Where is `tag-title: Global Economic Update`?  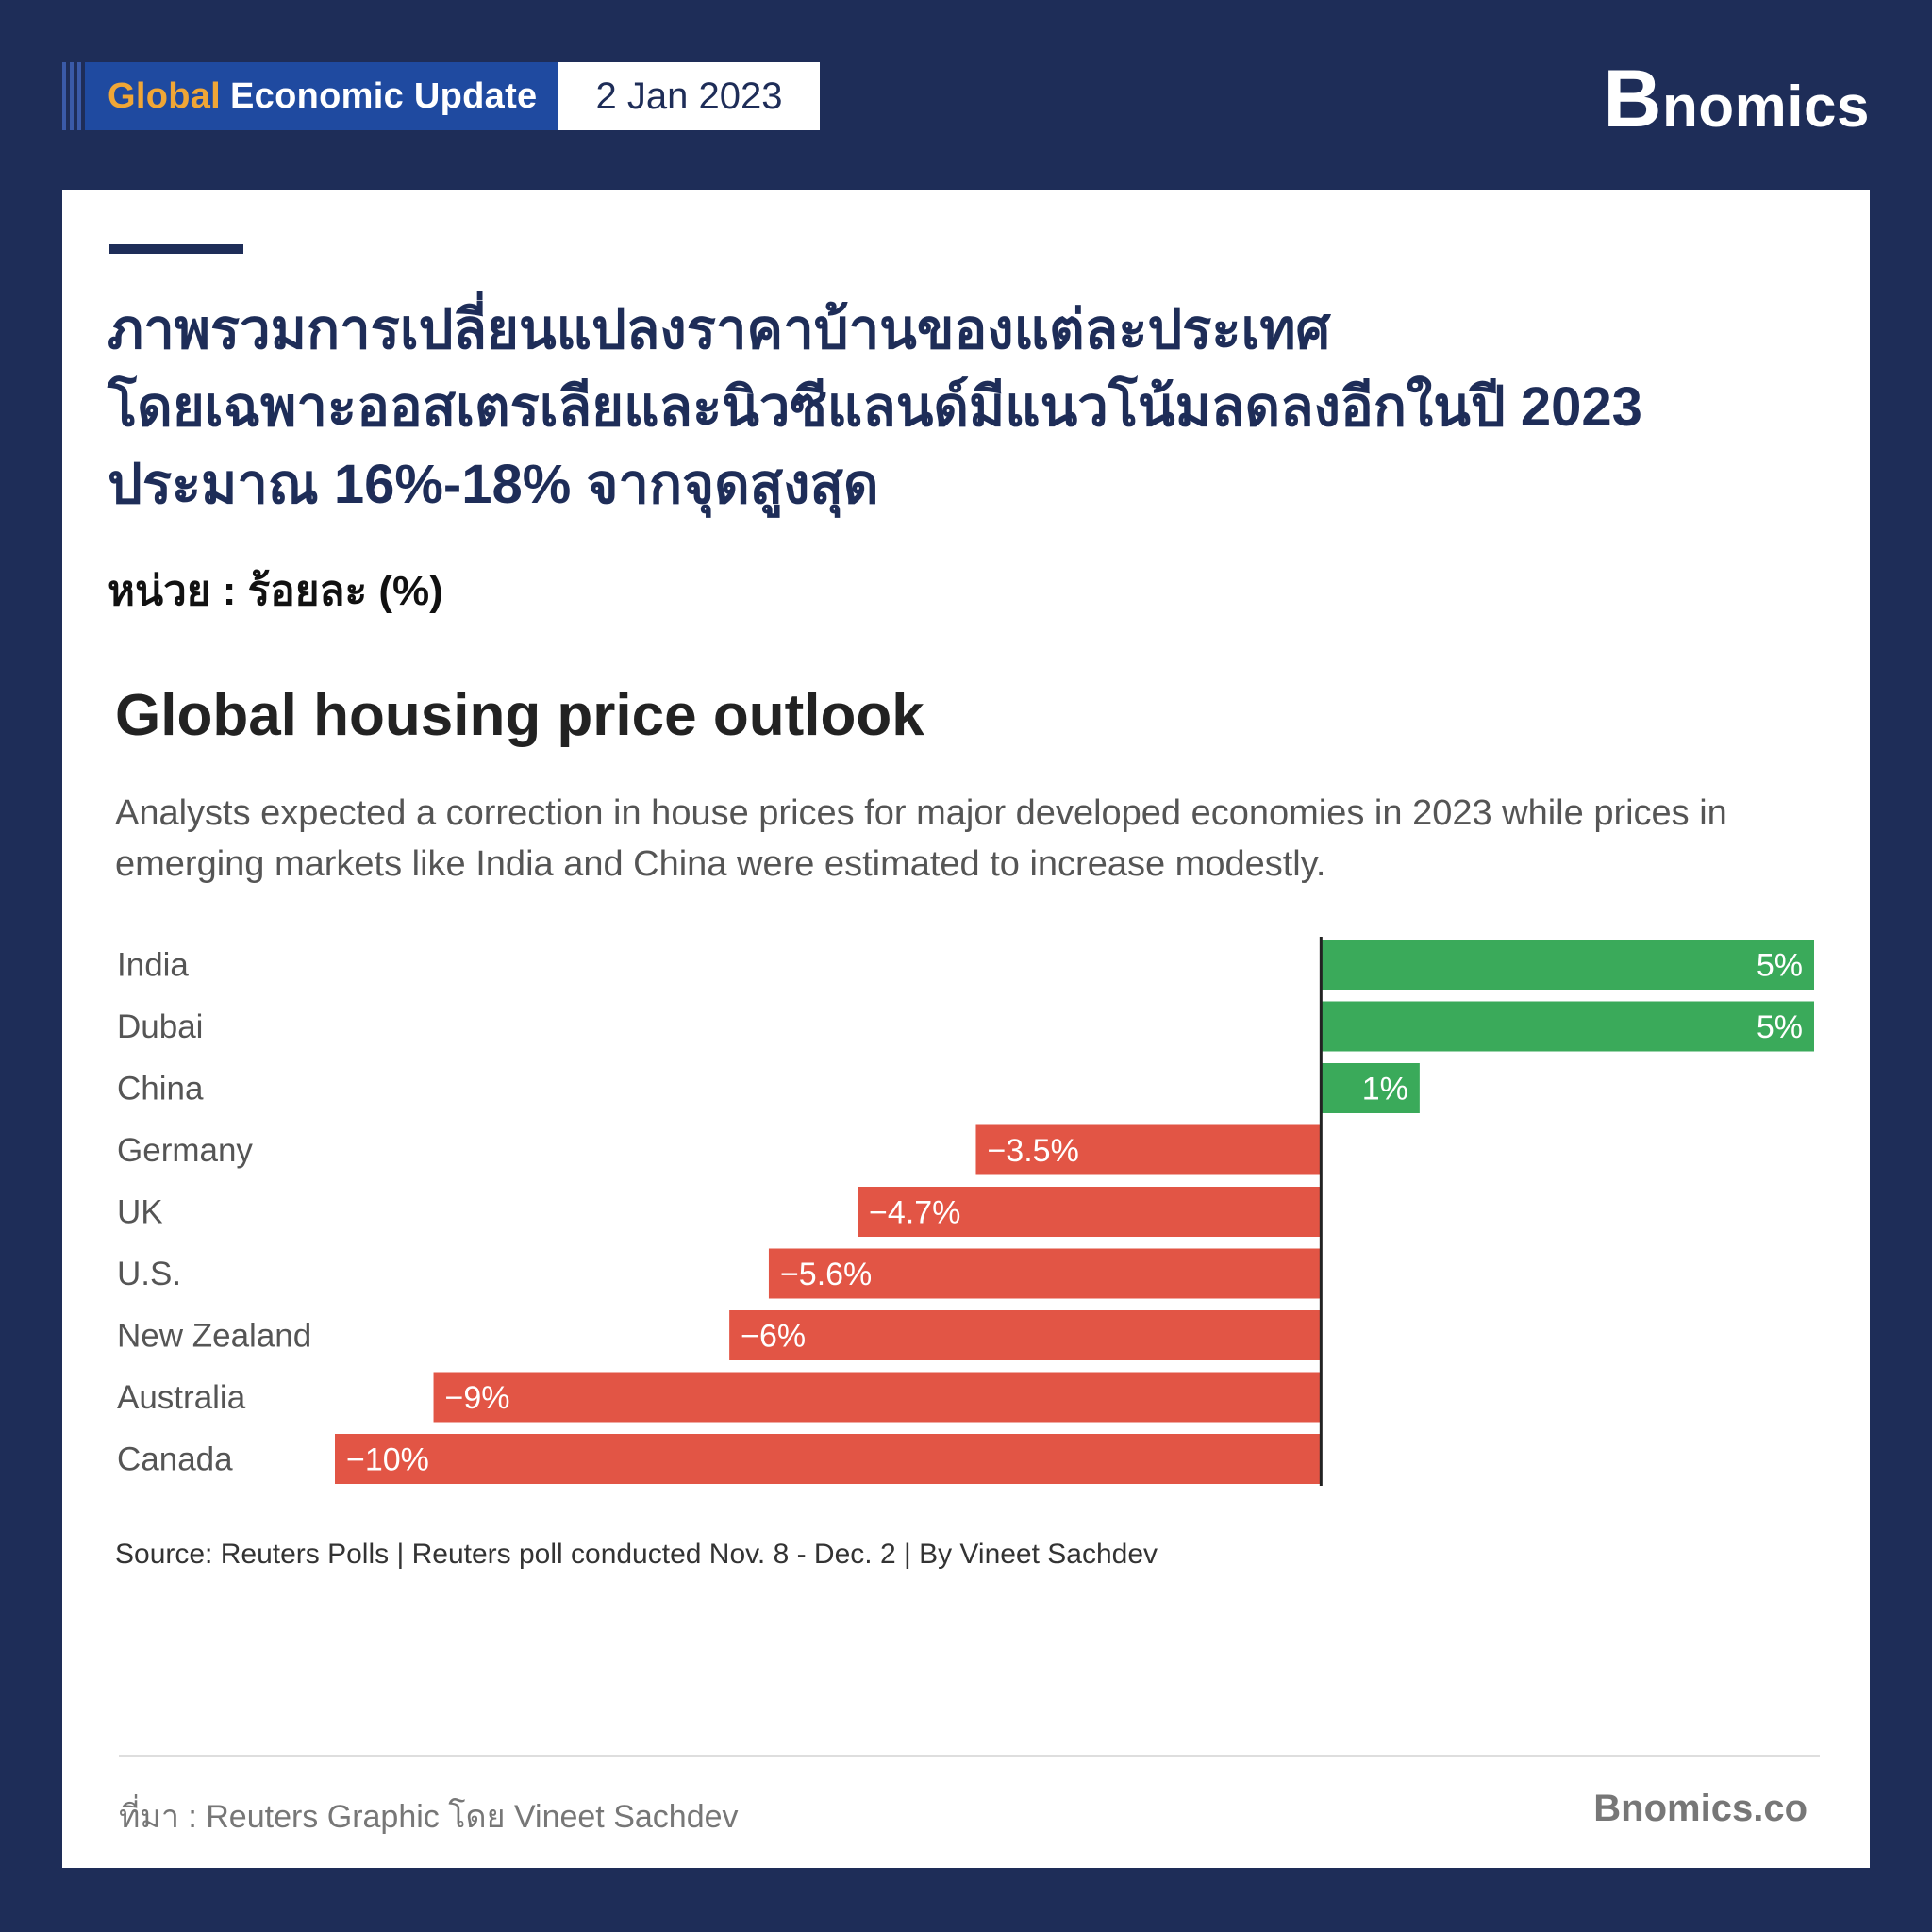
tag-title: Global Economic Update is located at coordinates (321, 96).